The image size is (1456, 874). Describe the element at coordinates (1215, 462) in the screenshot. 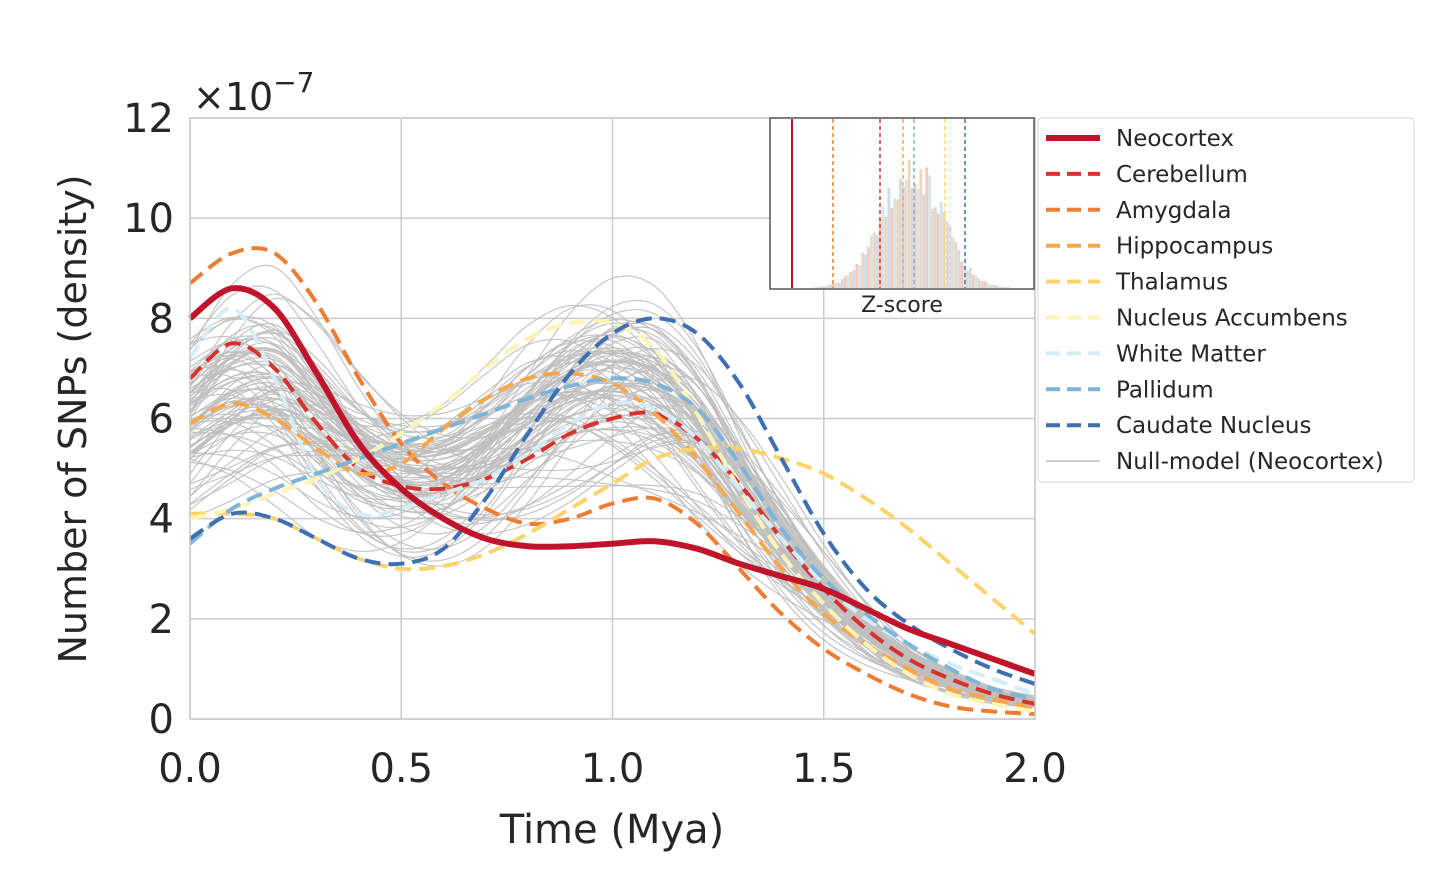

I see `legend-item: Null-model (Neocortex)` at that location.